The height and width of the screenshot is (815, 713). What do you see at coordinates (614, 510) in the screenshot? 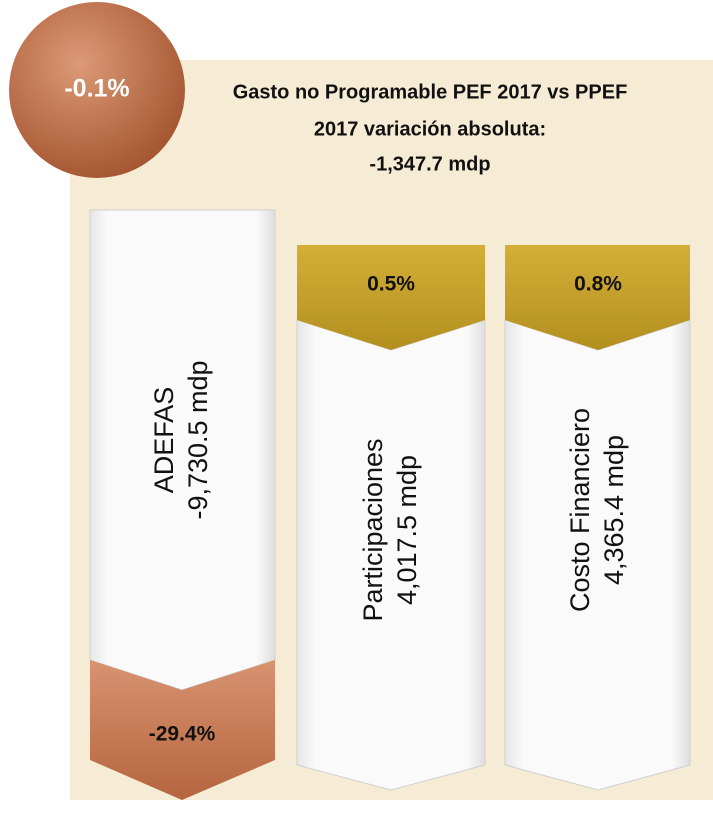
I see `column-amount: 4,365.4 mdp` at bounding box center [614, 510].